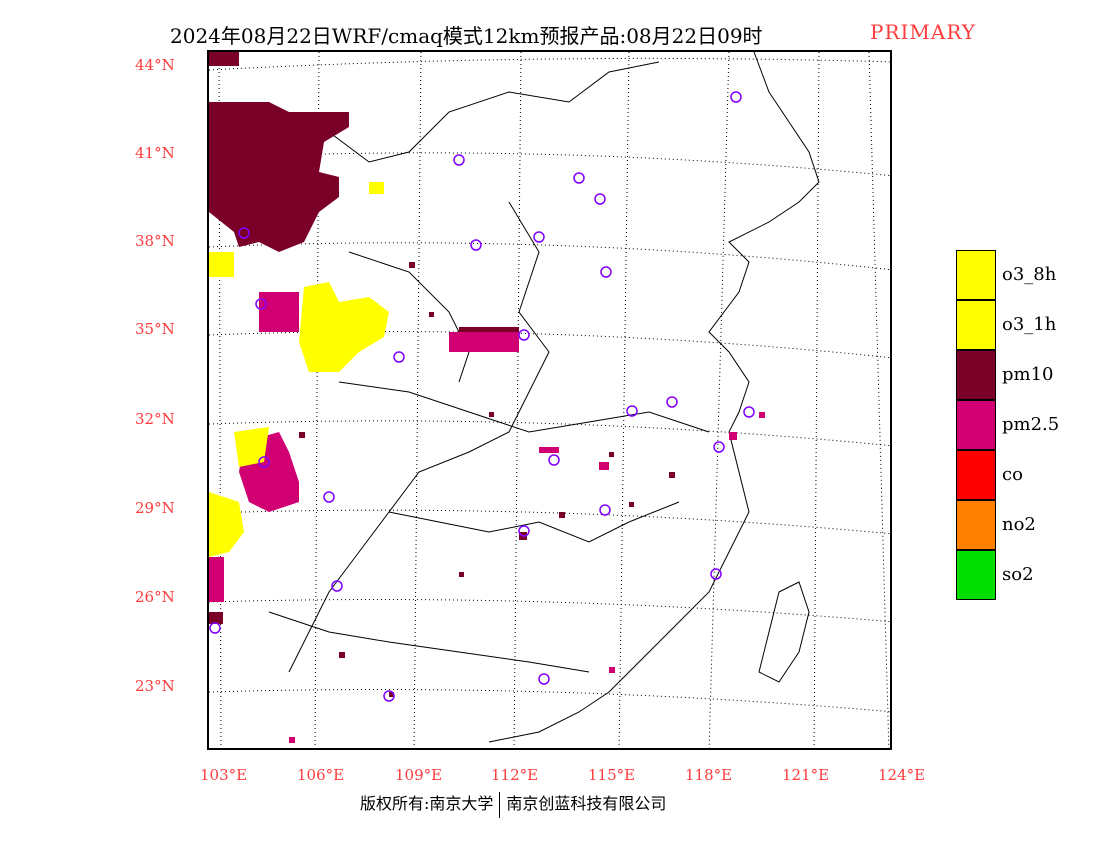 Image resolution: width=1100 pixels, height=850 pixels. What do you see at coordinates (216, 618) in the screenshot?
I see `pm10-patch-sw` at bounding box center [216, 618].